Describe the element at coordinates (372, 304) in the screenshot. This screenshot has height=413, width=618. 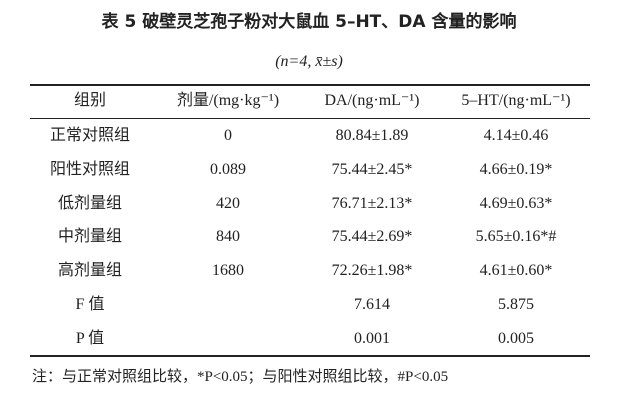
I see `stat-value: 7.614` at that location.